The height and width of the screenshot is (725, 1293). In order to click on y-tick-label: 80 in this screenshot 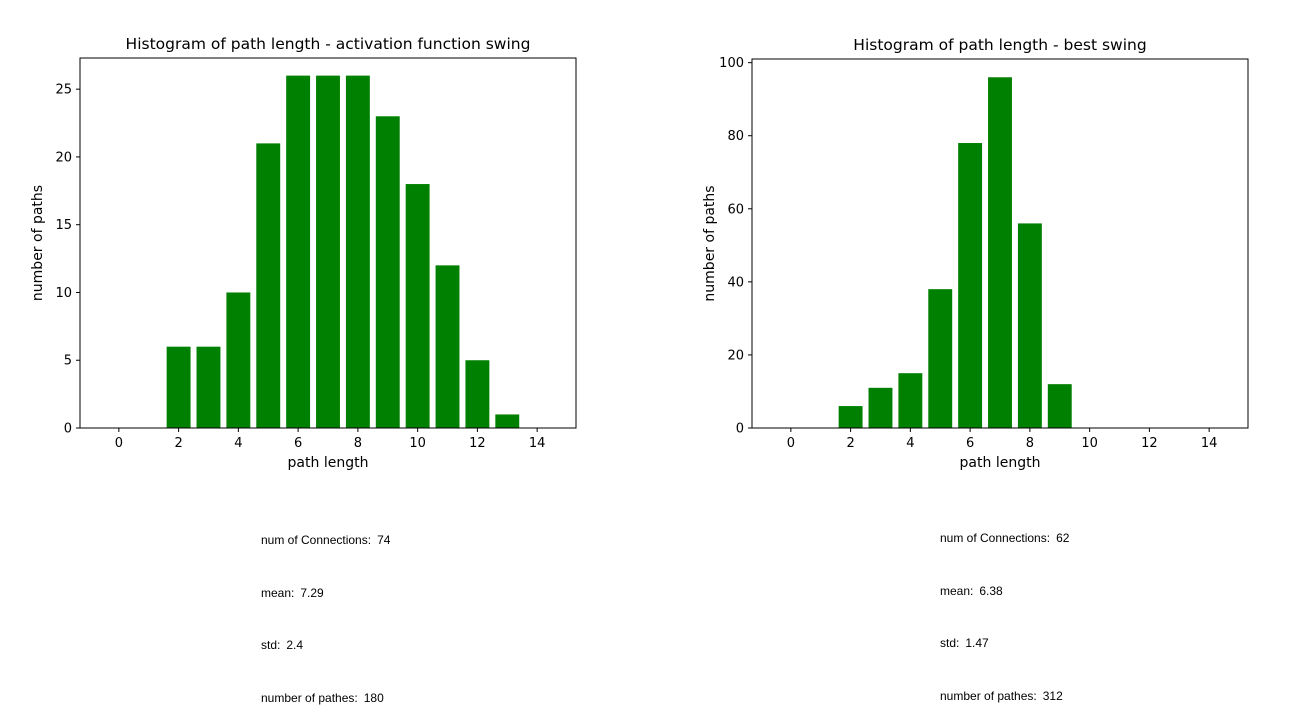, I will do `click(735, 136)`.